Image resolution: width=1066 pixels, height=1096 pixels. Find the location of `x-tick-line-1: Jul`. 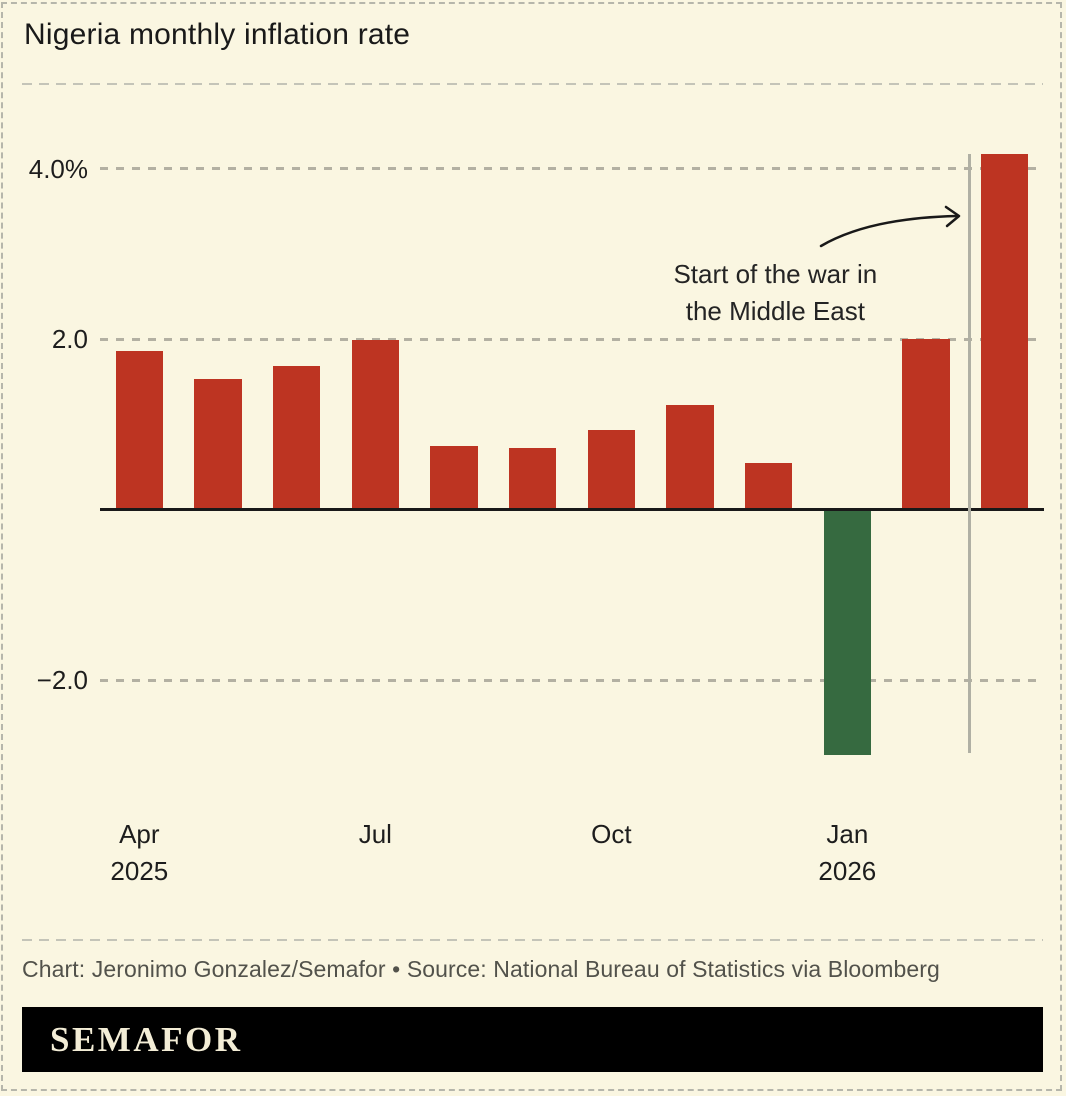

x-tick-line-1: Jul is located at coordinates (375, 834).